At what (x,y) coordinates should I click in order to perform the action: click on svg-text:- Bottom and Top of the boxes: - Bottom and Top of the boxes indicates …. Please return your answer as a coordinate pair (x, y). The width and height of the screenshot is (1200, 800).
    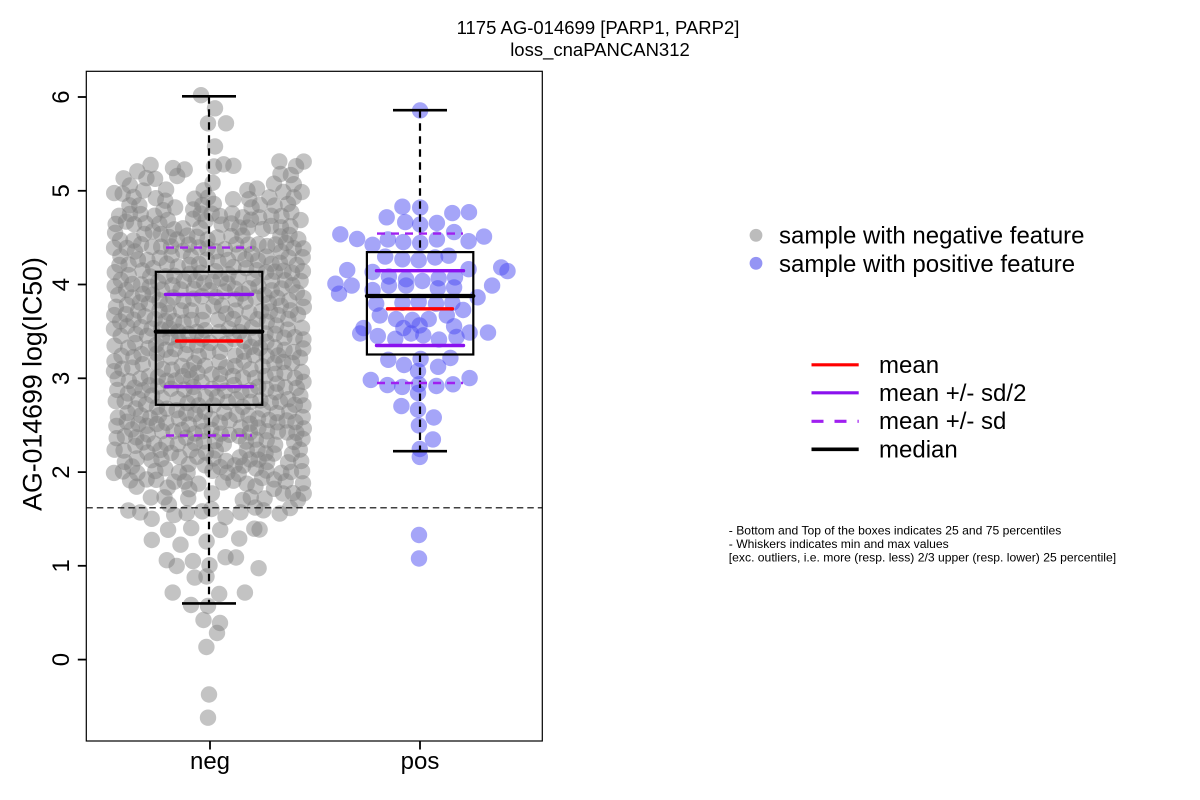
    Looking at the image, I should click on (895, 531).